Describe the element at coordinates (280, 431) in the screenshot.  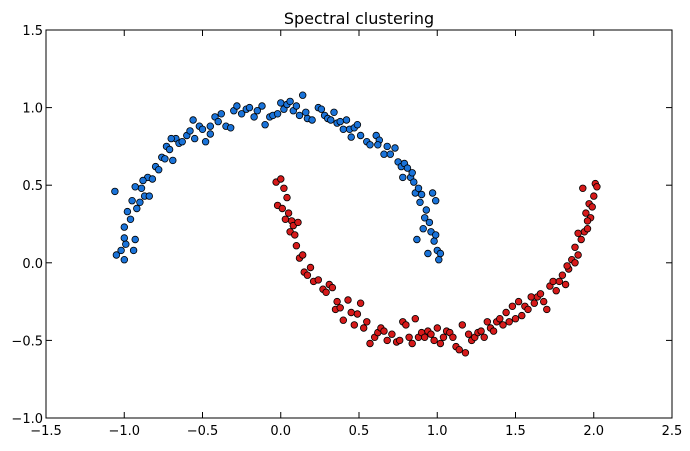
I see `x-tick-label: 0.0` at that location.